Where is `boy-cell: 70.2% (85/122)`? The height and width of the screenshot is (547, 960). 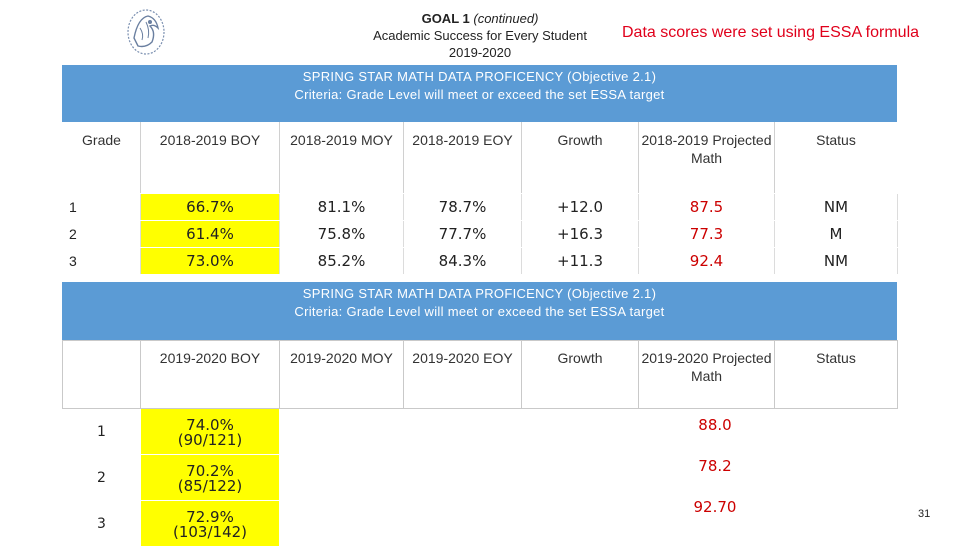 boy-cell: 70.2% (85/122) is located at coordinates (210, 477).